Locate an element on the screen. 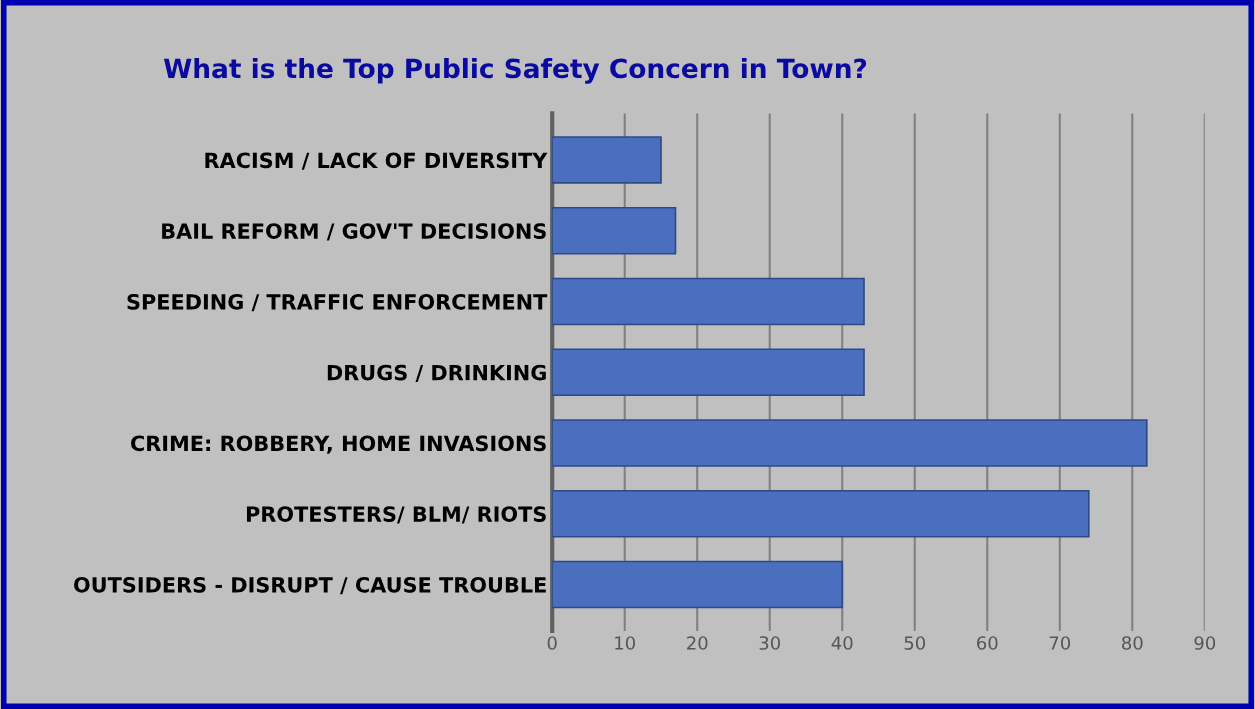  y-tick-label: DRUGS / DRINKING is located at coordinates (436, 373).